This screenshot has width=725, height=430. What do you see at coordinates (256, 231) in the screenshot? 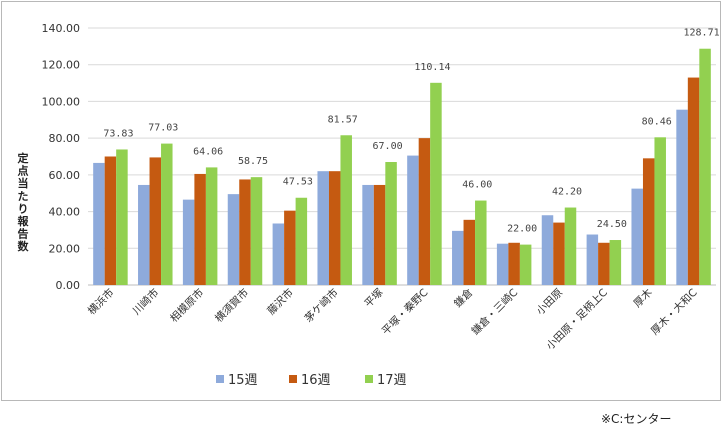
I see `bar-17週-横須賀市` at bounding box center [256, 231].